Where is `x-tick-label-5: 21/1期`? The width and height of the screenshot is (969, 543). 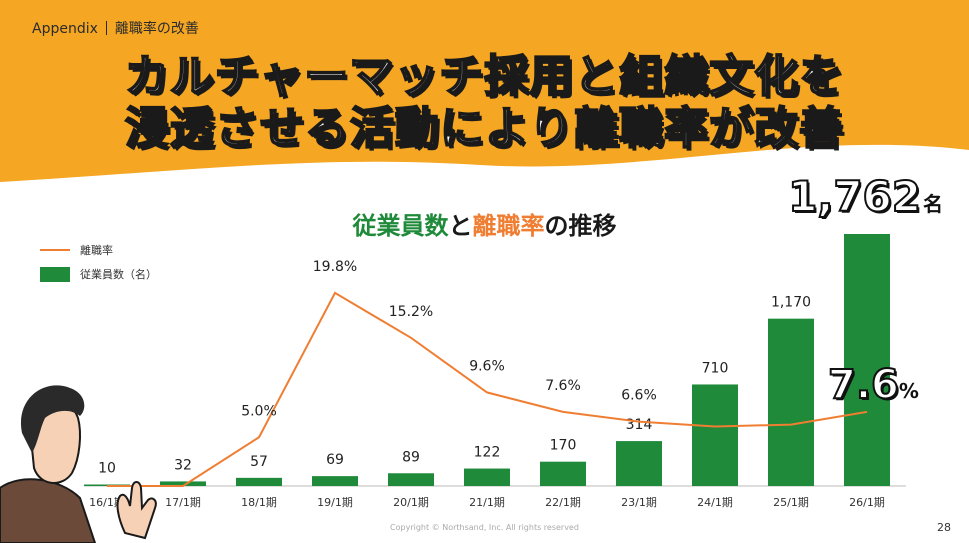 x-tick-label-5: 21/1期 is located at coordinates (487, 502).